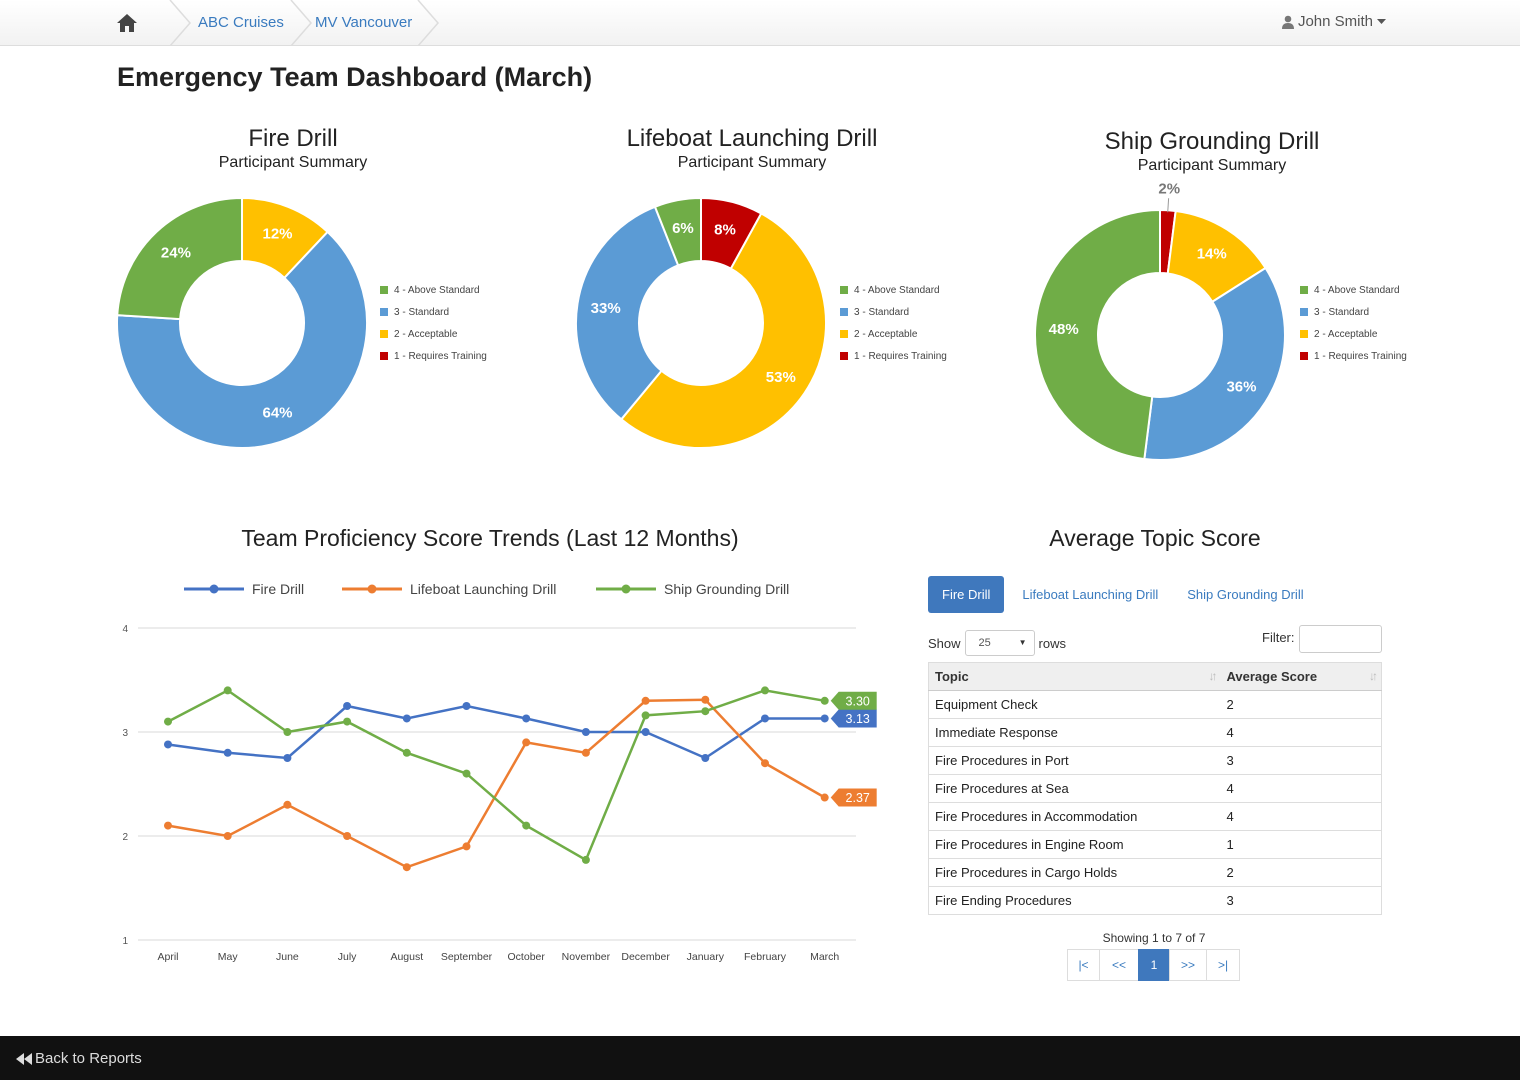 Image resolution: width=1520 pixels, height=1080 pixels. What do you see at coordinates (1074, 872) in the screenshot?
I see `topic-cell: Fire Procedures in Cargo Holds` at bounding box center [1074, 872].